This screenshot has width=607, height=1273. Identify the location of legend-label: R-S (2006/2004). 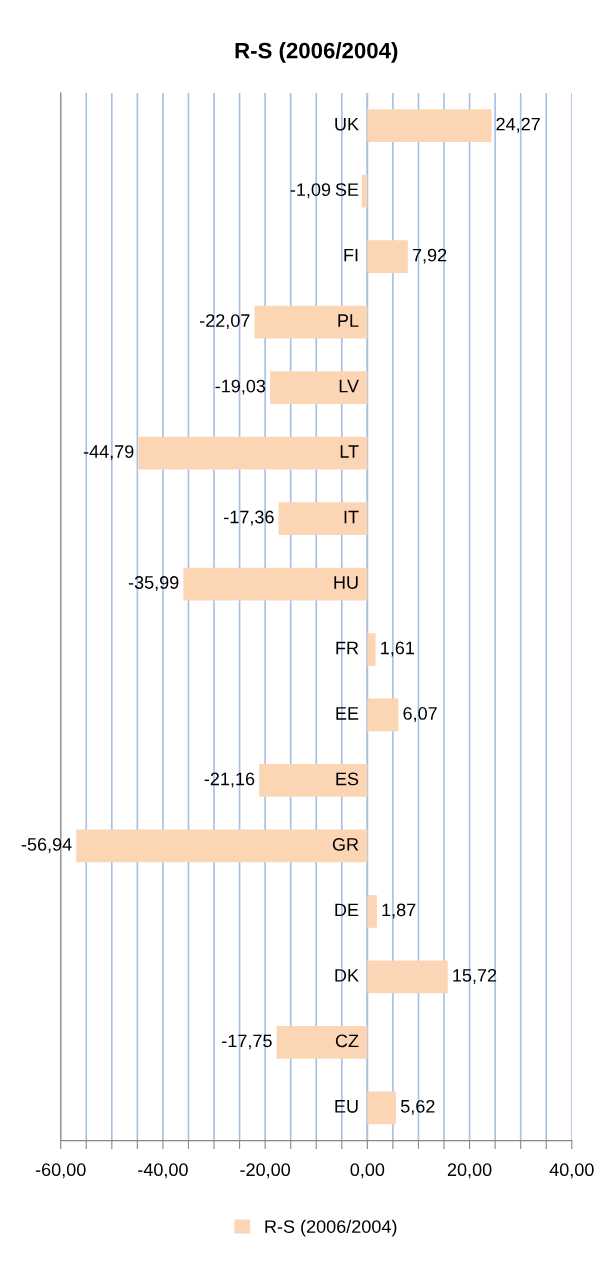
(331, 1228).